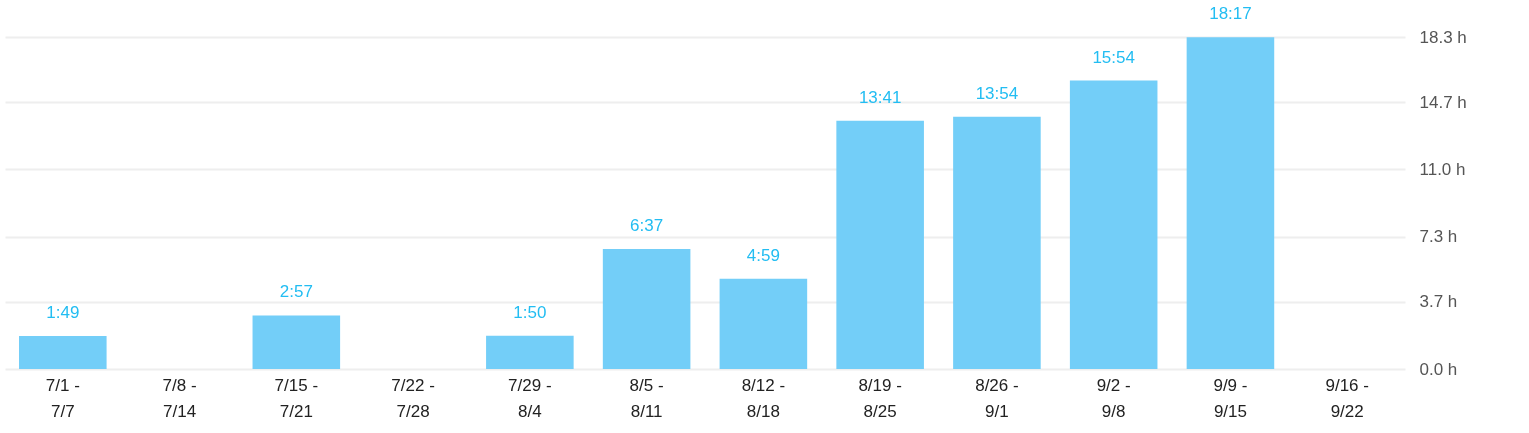  I want to click on y-tick-label: 7.3 h, so click(1438, 237).